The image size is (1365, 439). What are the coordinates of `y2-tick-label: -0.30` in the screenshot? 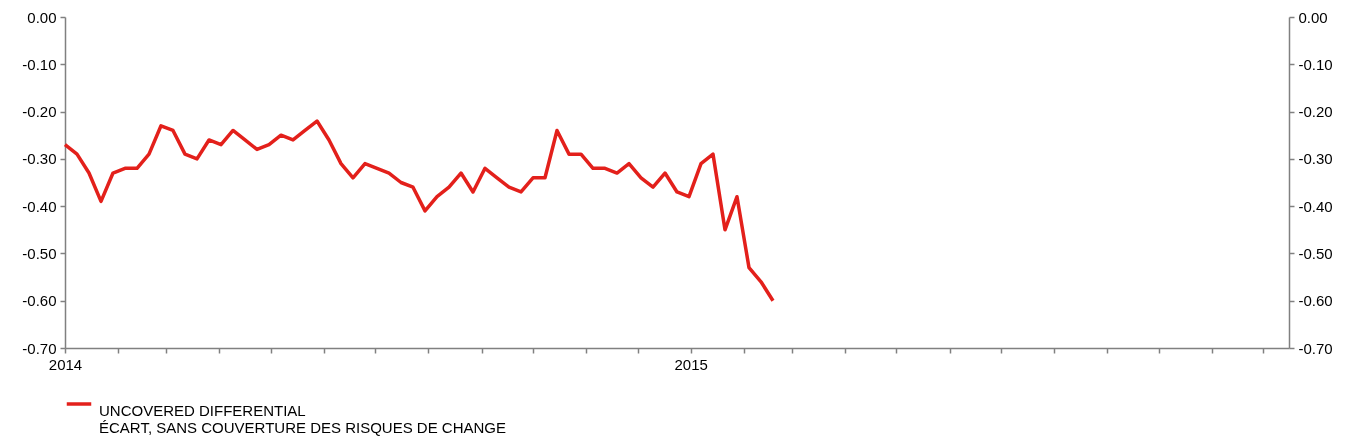 It's located at (1315, 159).